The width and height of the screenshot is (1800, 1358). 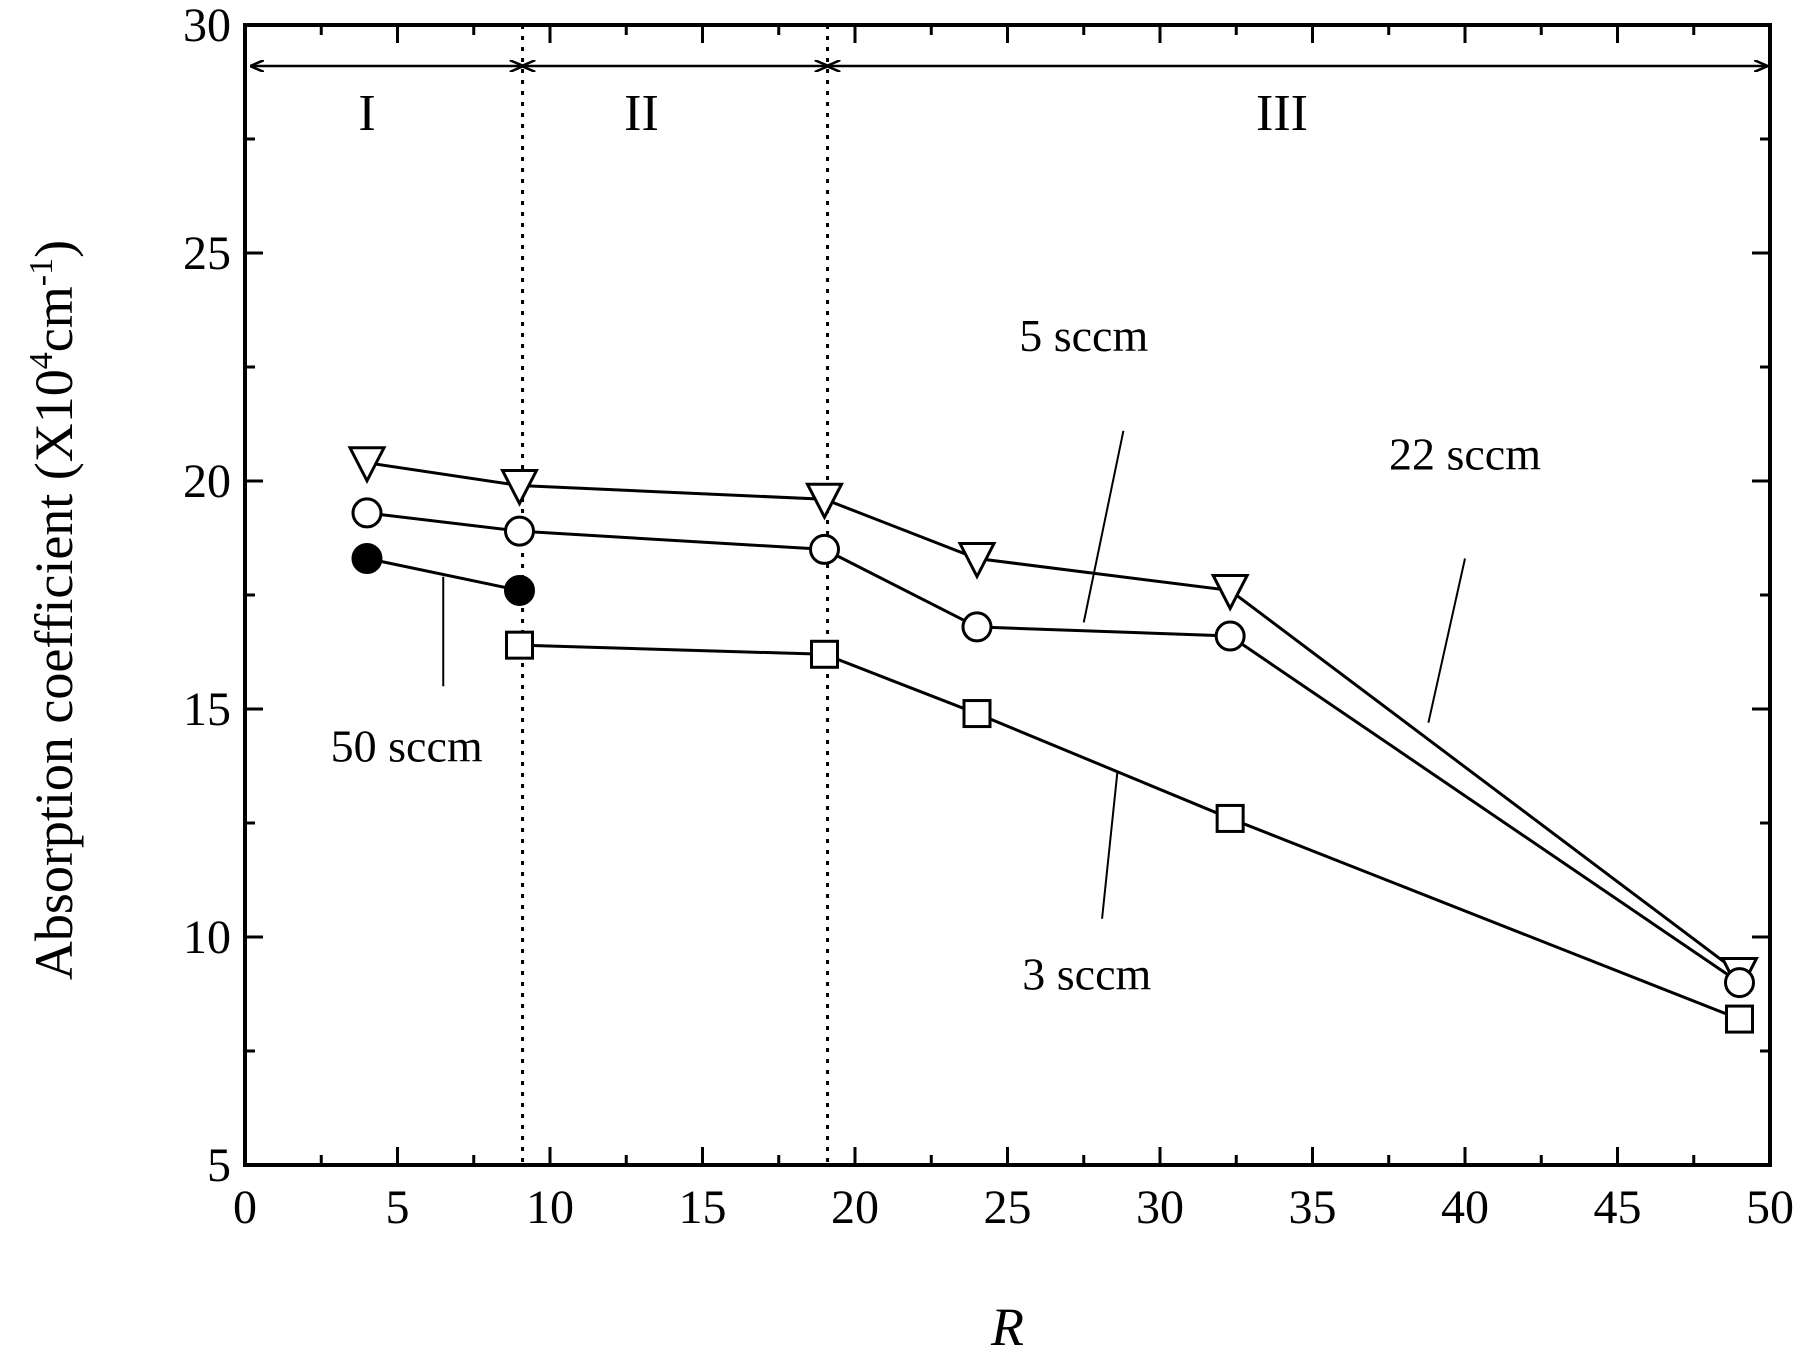 What do you see at coordinates (207, 253) in the screenshot?
I see `y-tick-label: 25` at bounding box center [207, 253].